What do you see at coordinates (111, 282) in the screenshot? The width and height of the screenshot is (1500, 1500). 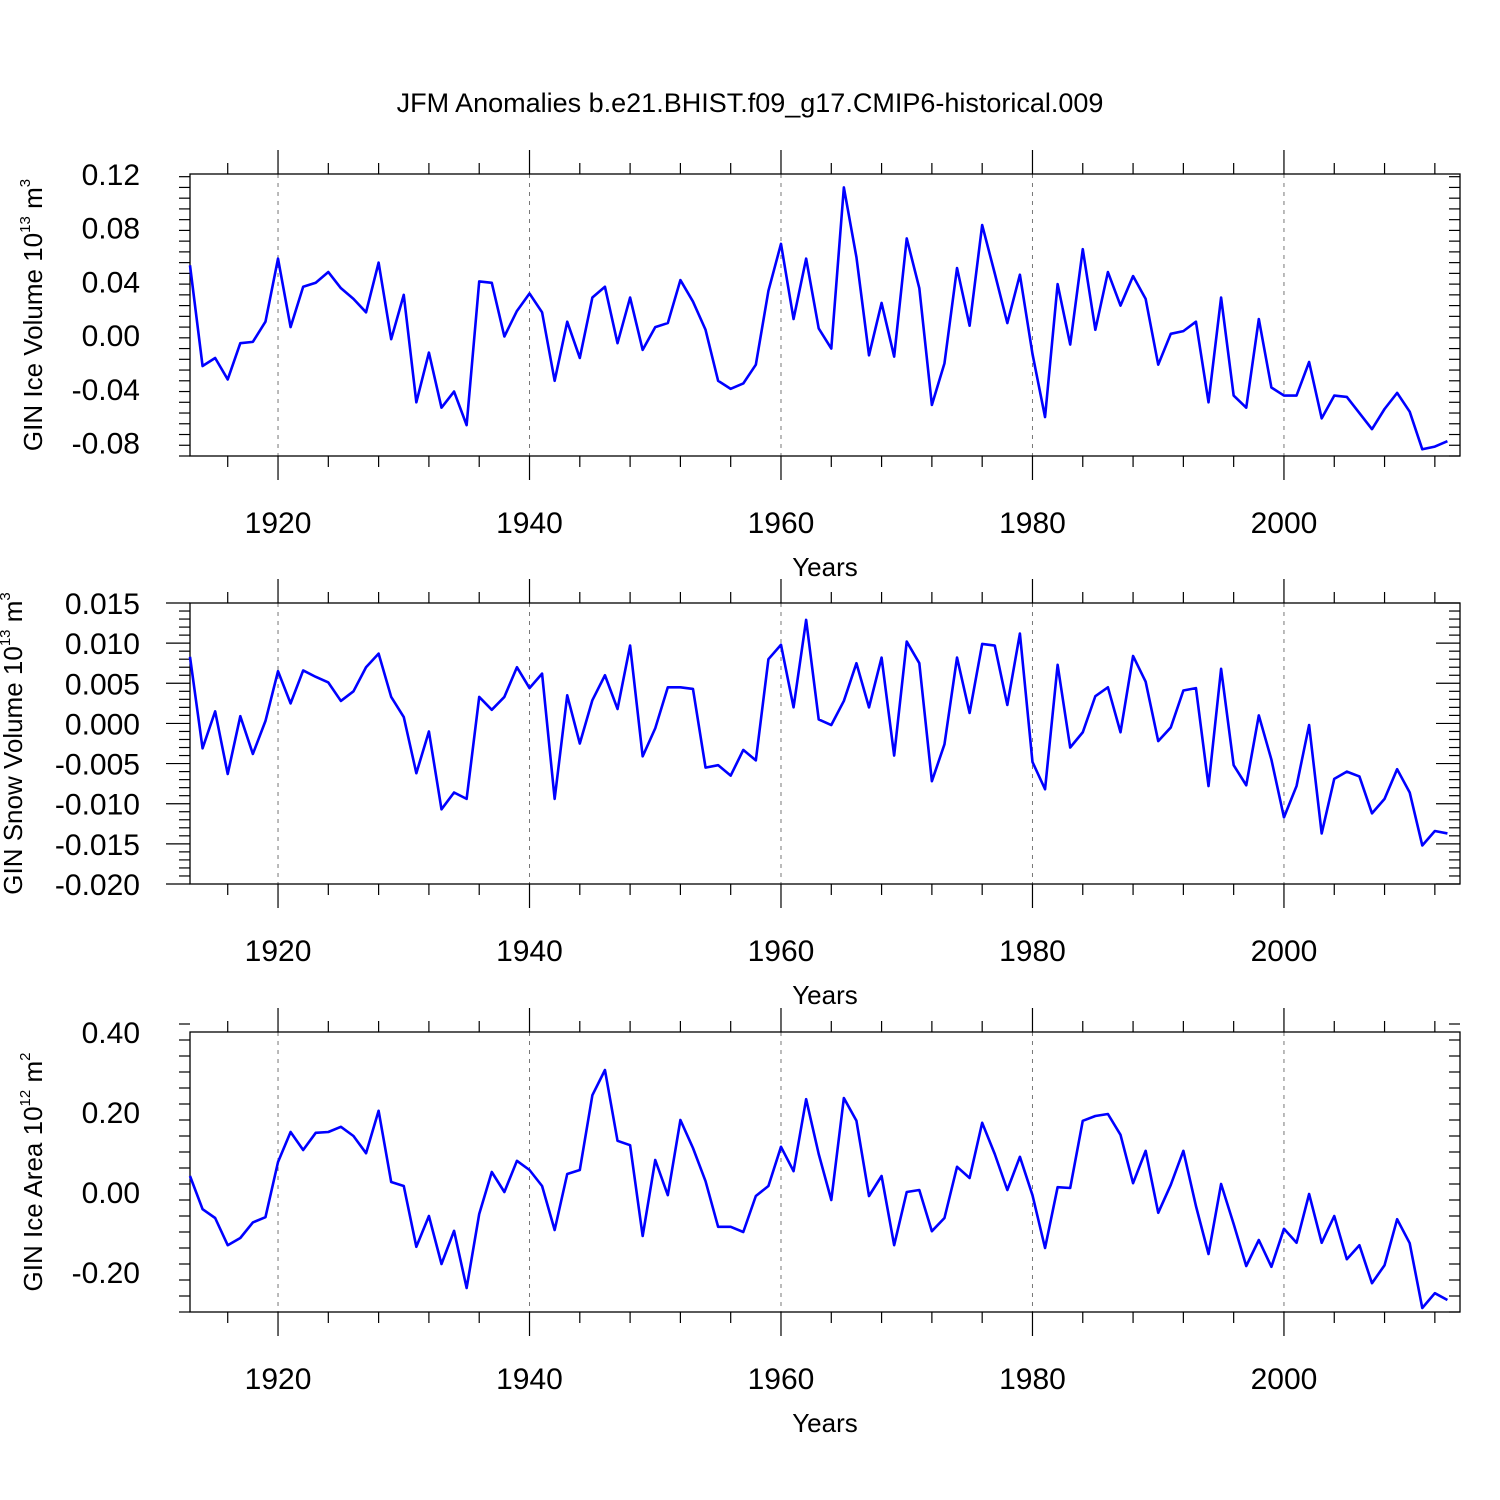 I see `y-tick-label: 0.04` at bounding box center [111, 282].